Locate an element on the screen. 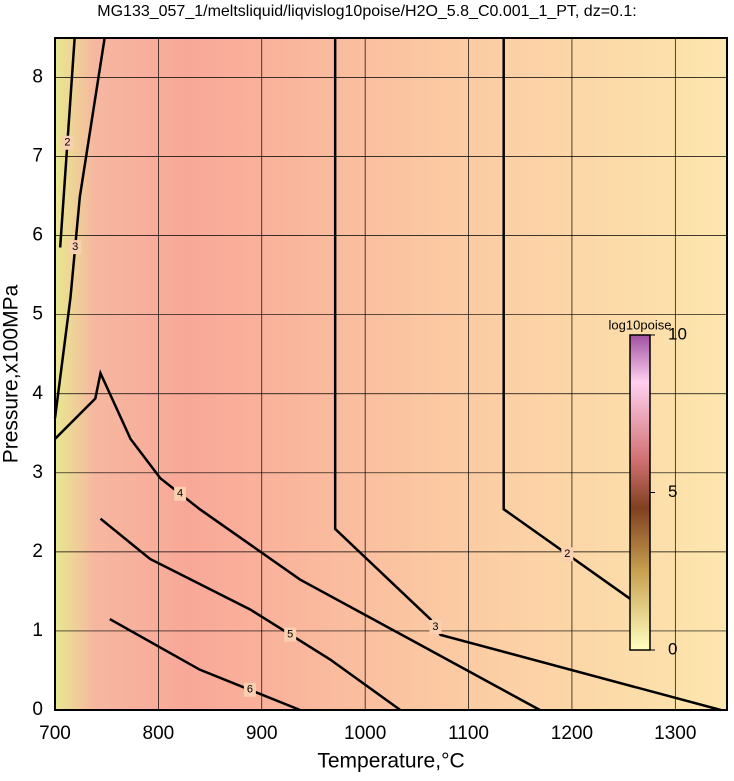 The height and width of the screenshot is (781, 734). y-tick-label: 5 is located at coordinates (37, 314).